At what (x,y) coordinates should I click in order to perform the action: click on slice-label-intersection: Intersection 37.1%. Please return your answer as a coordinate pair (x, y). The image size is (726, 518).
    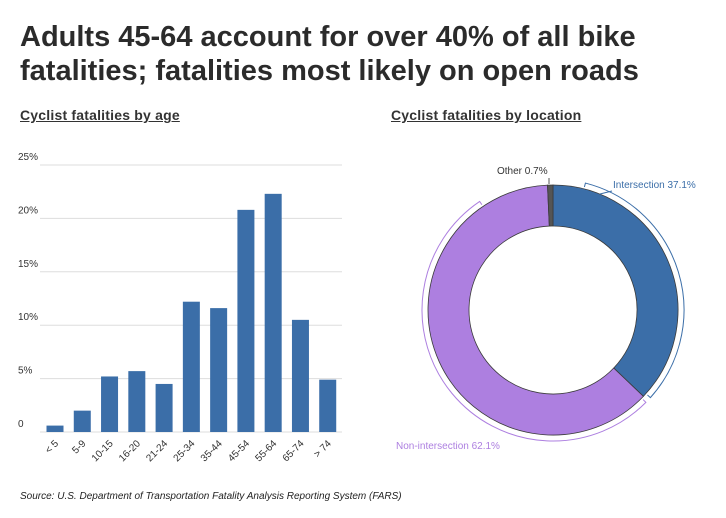
    Looking at the image, I should click on (654, 185).